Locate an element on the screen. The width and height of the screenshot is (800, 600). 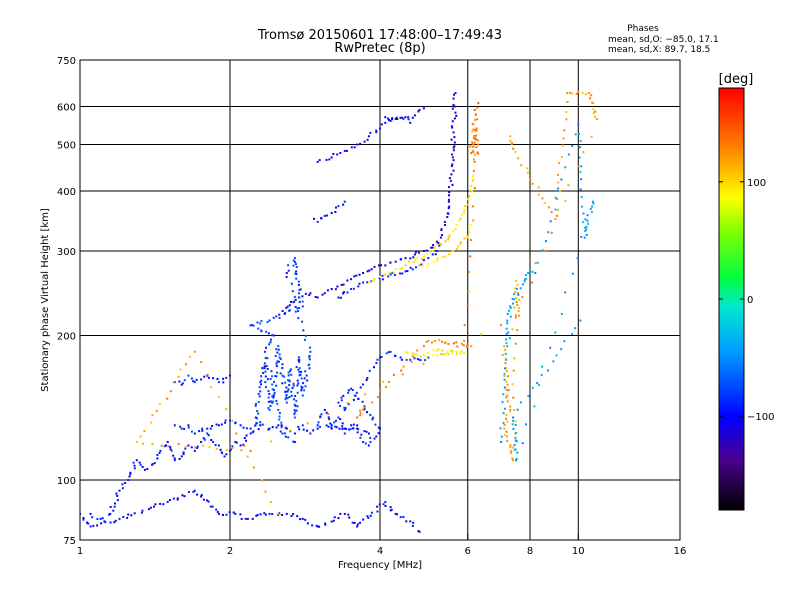
chart-title: Tromsø 20150601 17:48:00–17:49:43 is located at coordinates (379, 35).